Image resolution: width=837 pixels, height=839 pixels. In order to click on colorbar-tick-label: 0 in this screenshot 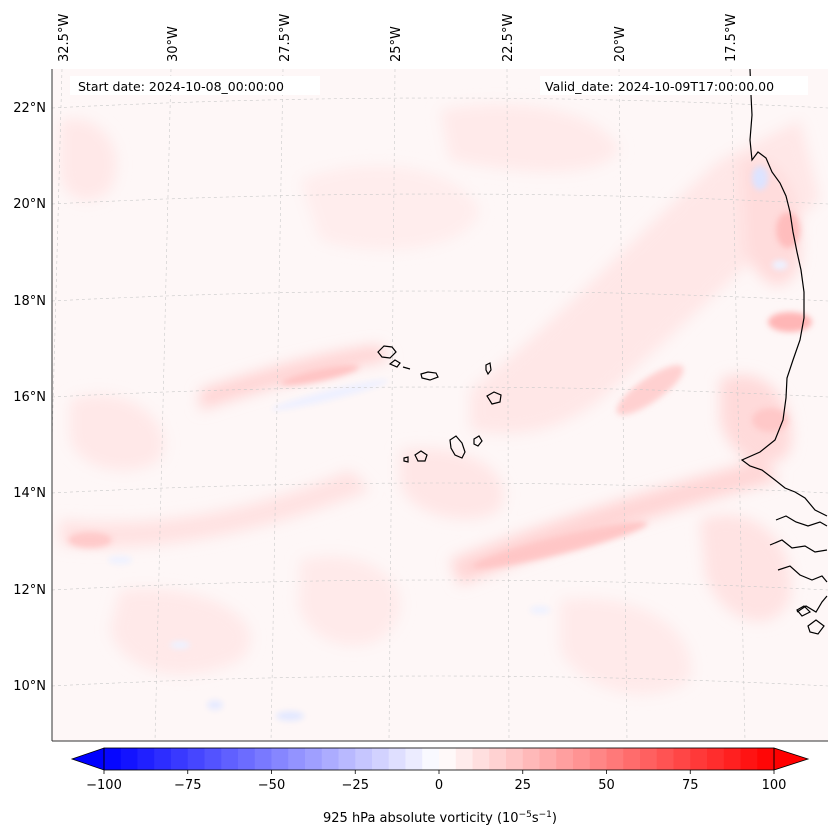, I will do `click(439, 785)`.